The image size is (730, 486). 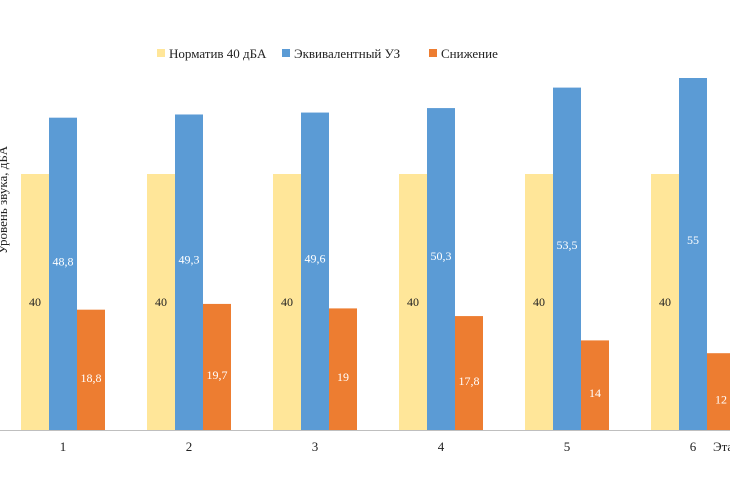 I want to click on data-label-1-2: 40, so click(x=161, y=302).